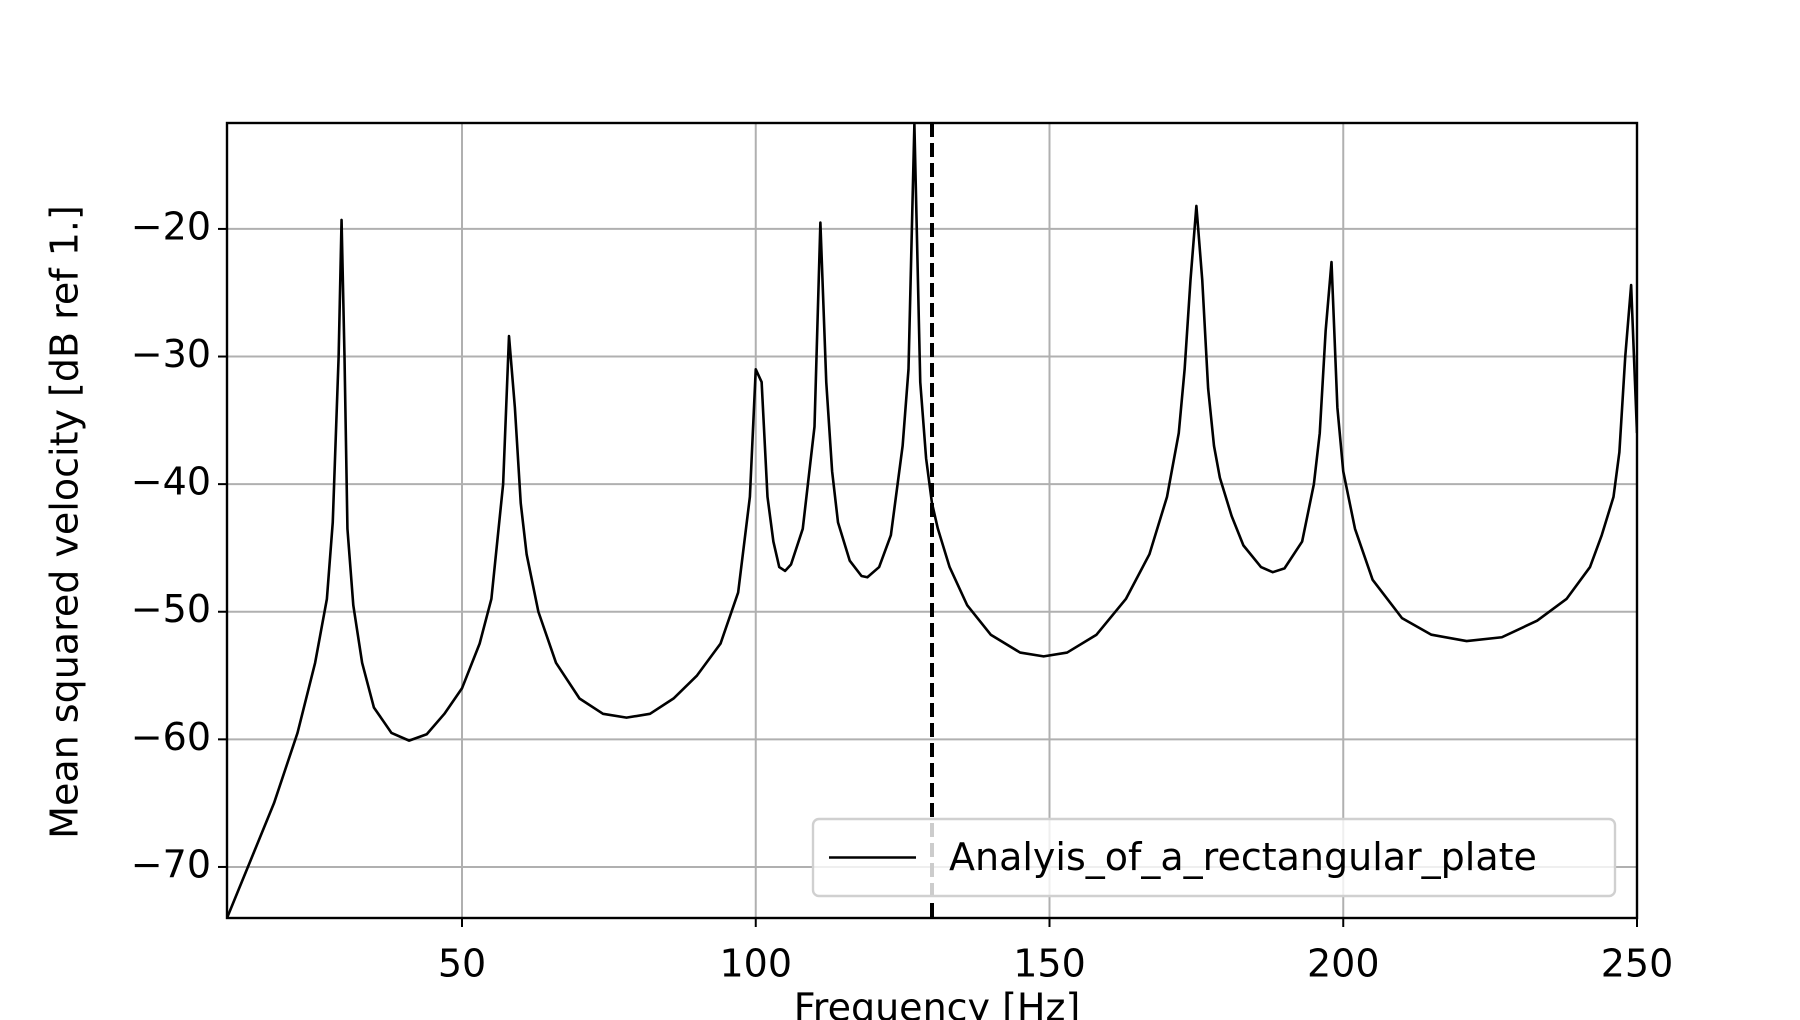 The height and width of the screenshot is (1020, 1800). What do you see at coordinates (937, 1003) in the screenshot?
I see `x-axis-label: Frequency [Hz]` at bounding box center [937, 1003].